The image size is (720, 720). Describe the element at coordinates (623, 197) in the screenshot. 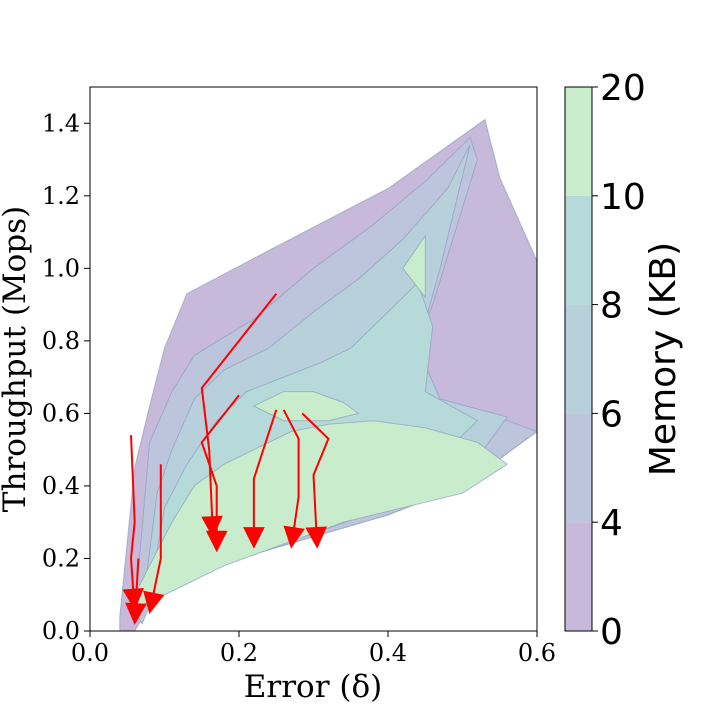

I see `colorbar-tick-label: 10` at that location.